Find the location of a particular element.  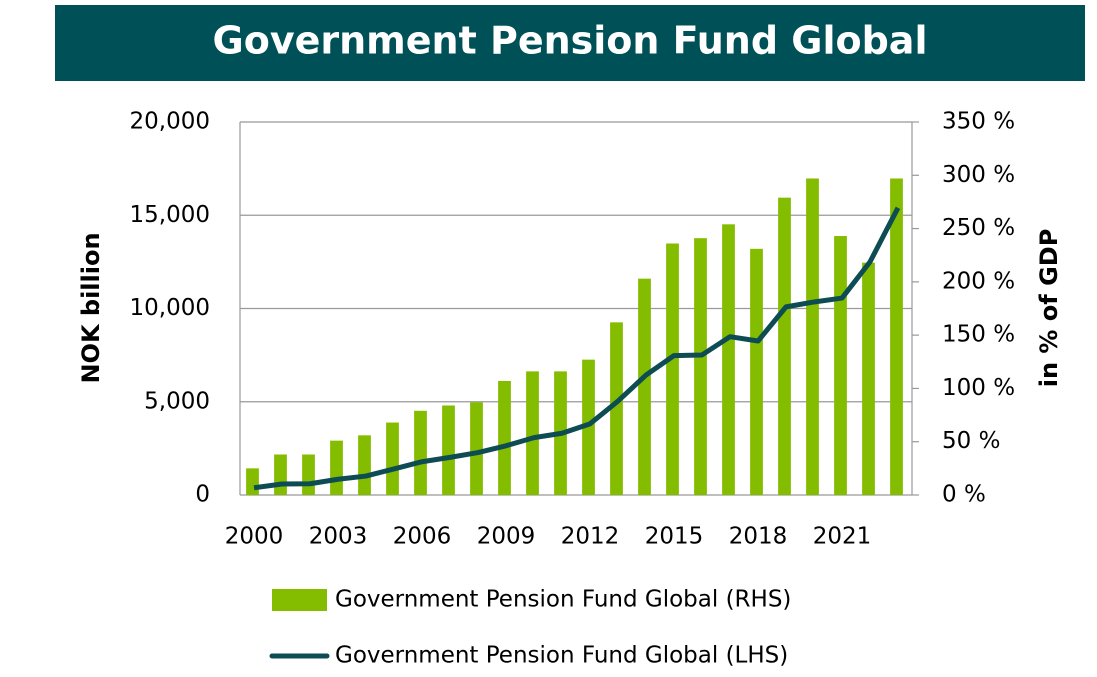

x-tick-label: 2018 is located at coordinates (758, 537).